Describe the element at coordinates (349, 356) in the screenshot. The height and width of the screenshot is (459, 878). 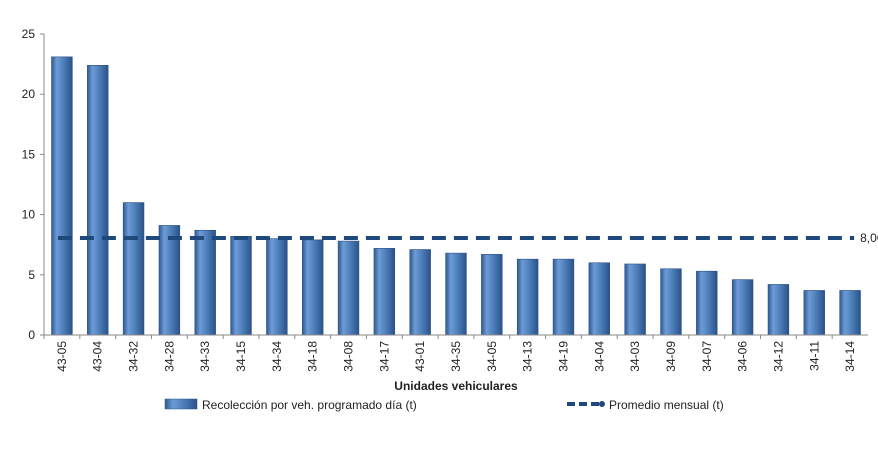
I see `x-tick-label-34-08: 34-08` at that location.